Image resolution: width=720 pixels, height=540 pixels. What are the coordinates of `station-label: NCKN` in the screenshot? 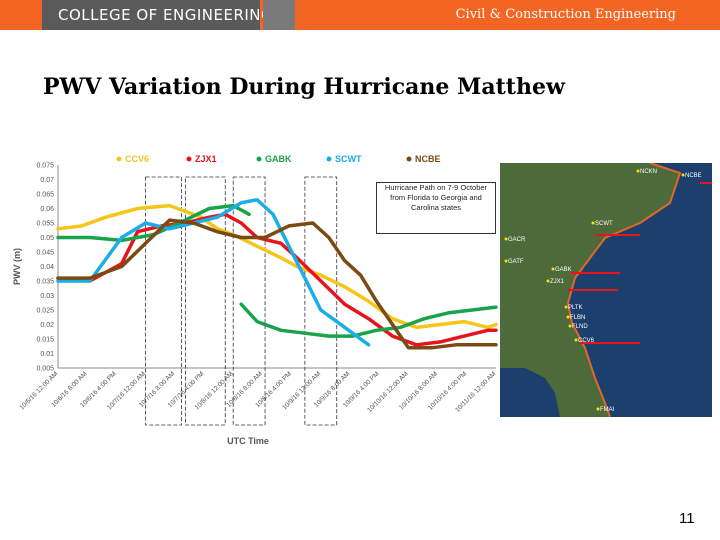 It's located at (648, 172).